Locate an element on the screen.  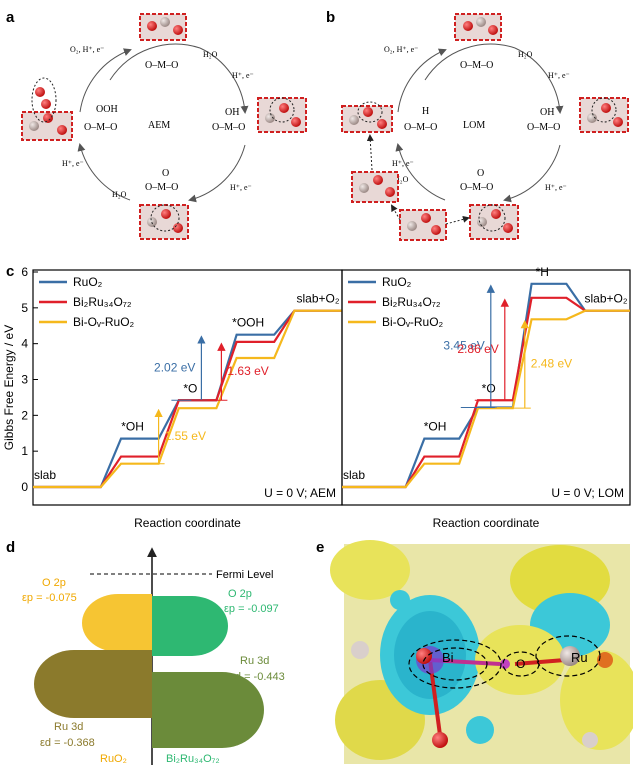
ru3d-band-biruo is located at coordinates (208, 710).